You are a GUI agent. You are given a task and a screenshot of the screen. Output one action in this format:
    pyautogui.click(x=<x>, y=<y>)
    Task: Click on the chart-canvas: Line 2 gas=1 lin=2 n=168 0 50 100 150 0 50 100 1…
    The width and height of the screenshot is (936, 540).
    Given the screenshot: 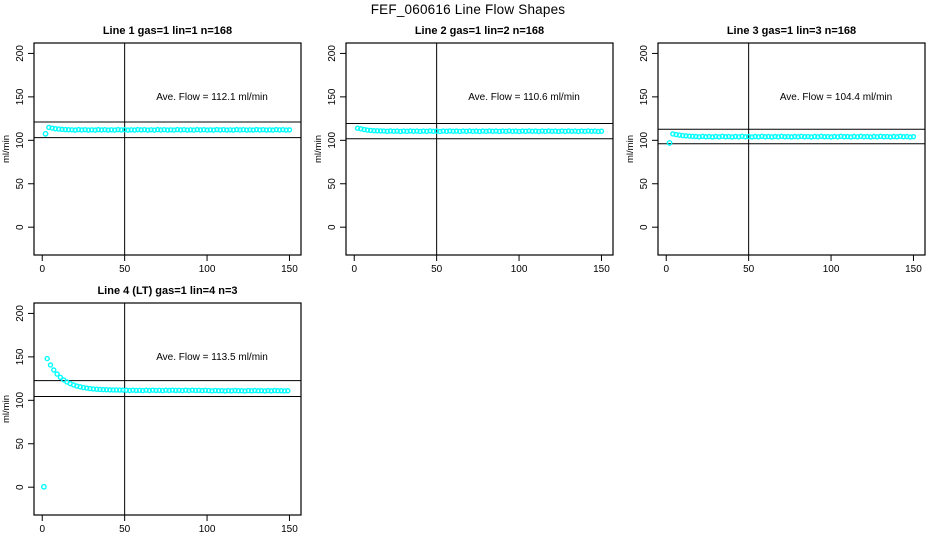 What is the action you would take?
    pyautogui.click(x=463, y=150)
    